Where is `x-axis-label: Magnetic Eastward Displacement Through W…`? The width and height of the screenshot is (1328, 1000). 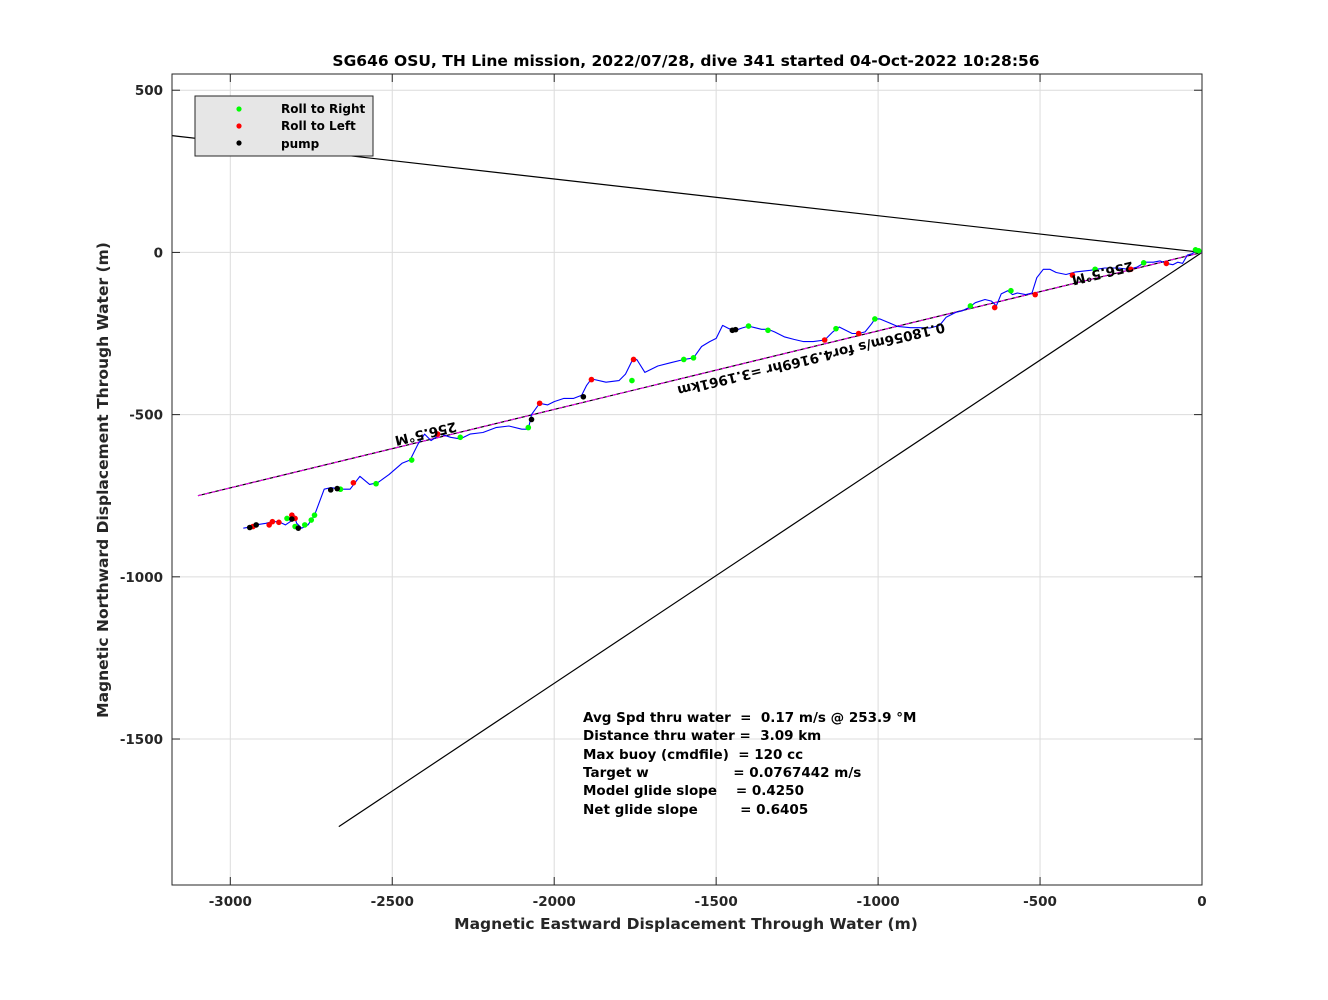
x-axis-label: Magnetic Eastward Displacement Through W… is located at coordinates (686, 924).